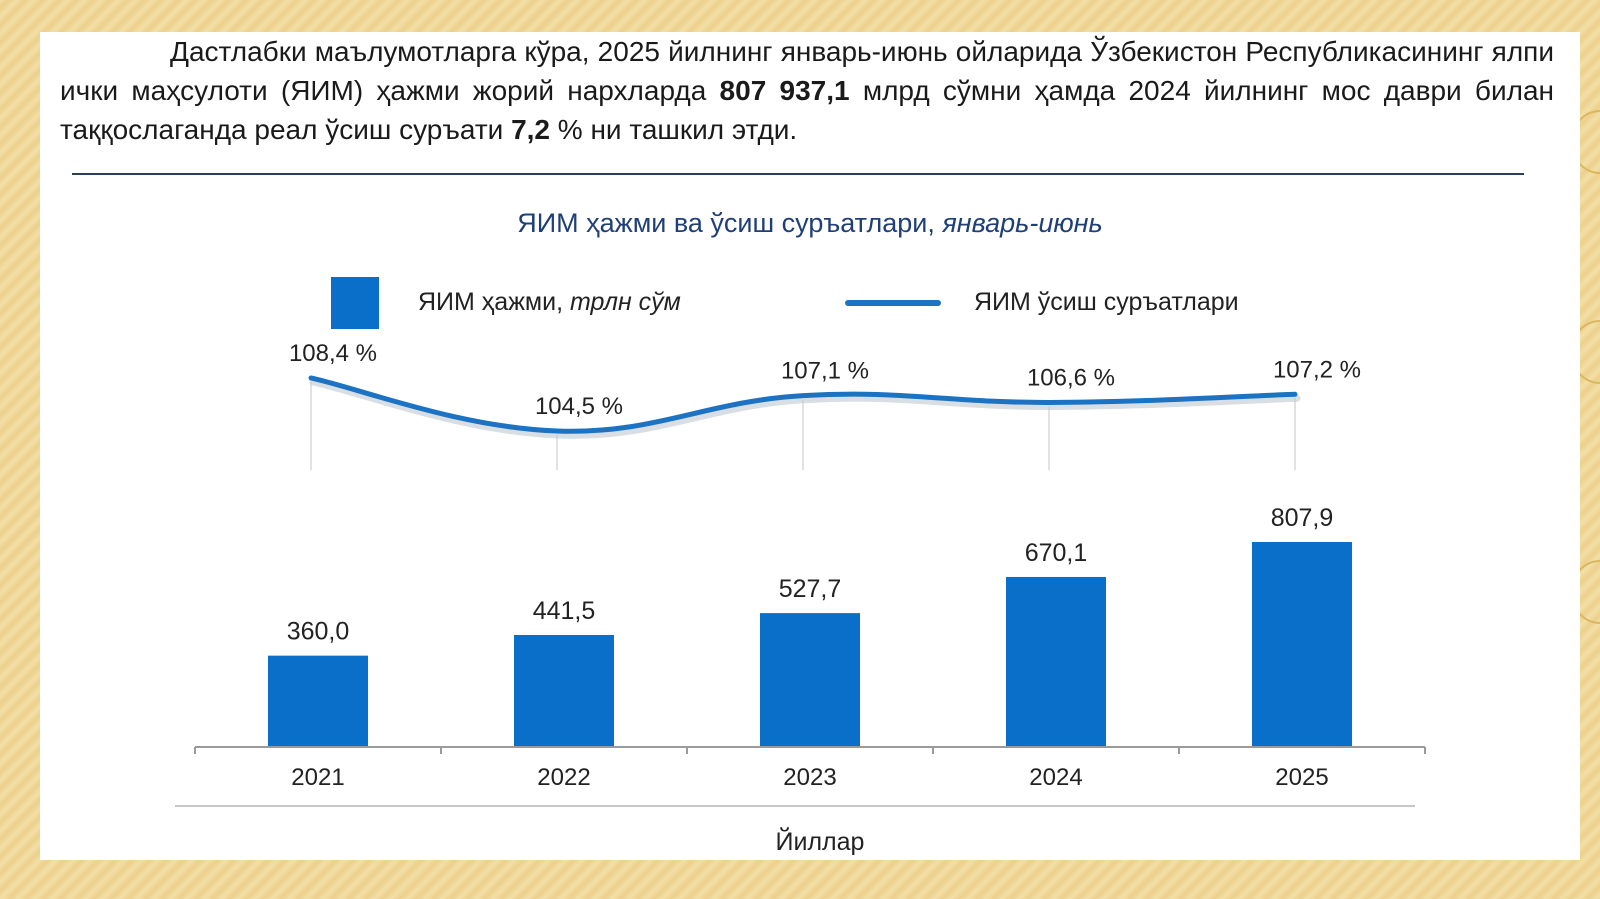  What do you see at coordinates (674, 129) in the screenshot?
I see `description-part3: % ни ташкил этди.` at bounding box center [674, 129].